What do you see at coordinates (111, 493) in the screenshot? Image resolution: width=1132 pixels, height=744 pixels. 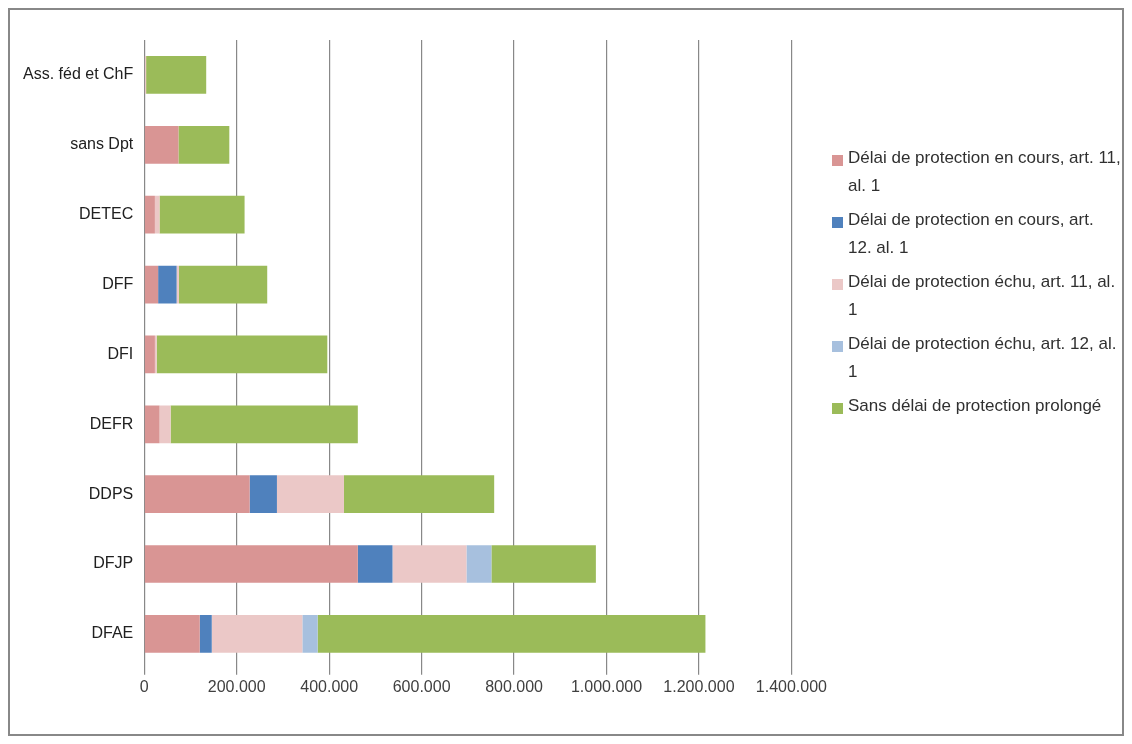 I see `y-tick-label: DDPS` at bounding box center [111, 493].